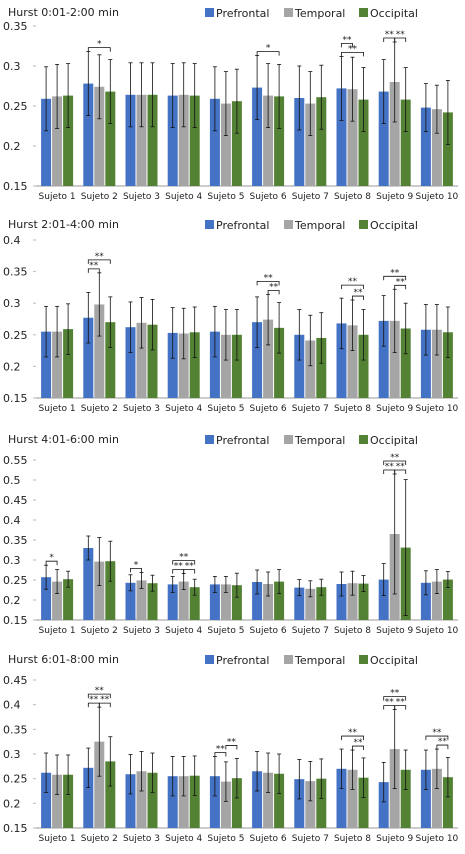  What do you see at coordinates (12, 480) in the screenshot?
I see `y-tick-label: 0.5` at bounding box center [12, 480].